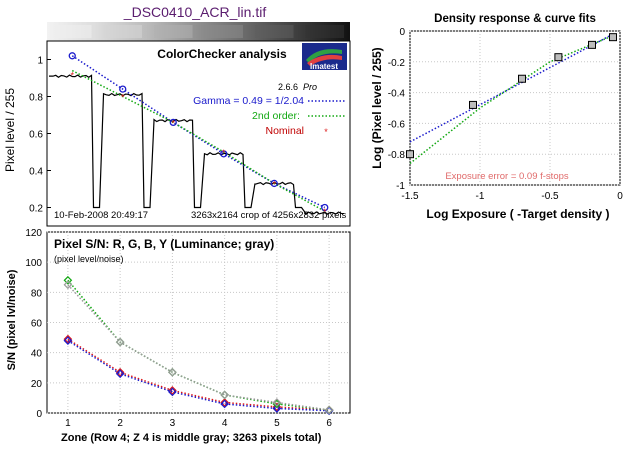  Describe the element at coordinates (101, 215) in the screenshot. I see `capture-date: 10-Feb-2008 20:49:17` at that location.